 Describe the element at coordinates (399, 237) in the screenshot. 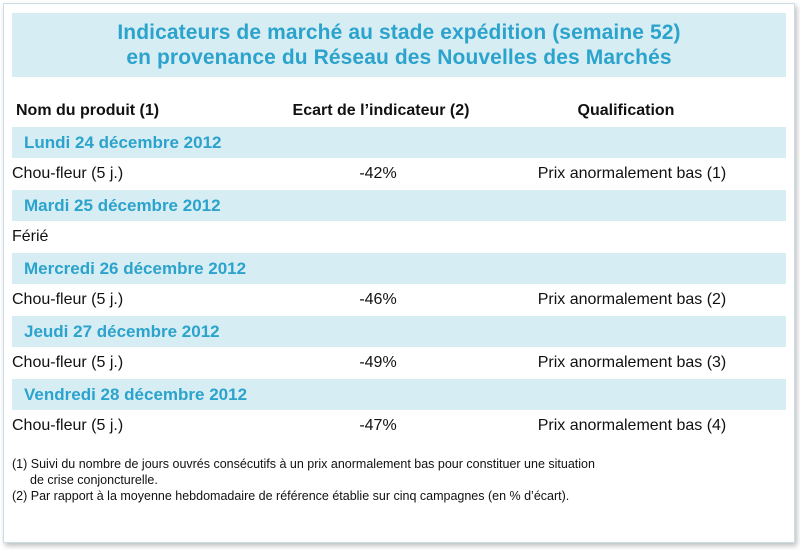

I see `table-row: Férié` at that location.